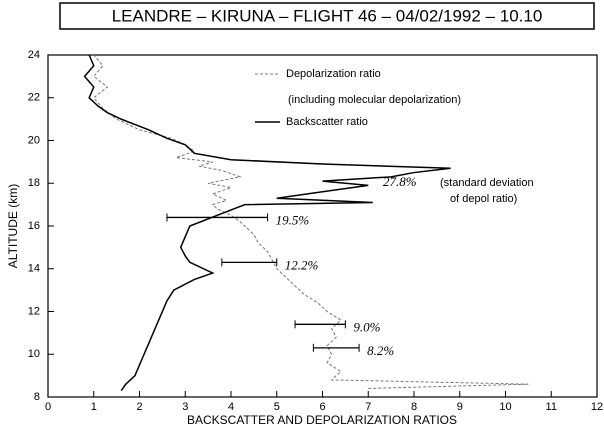 This screenshot has height=430, width=604. Describe the element at coordinates (333, 74) in the screenshot. I see `legend-label: Depolarization ratio` at that location.